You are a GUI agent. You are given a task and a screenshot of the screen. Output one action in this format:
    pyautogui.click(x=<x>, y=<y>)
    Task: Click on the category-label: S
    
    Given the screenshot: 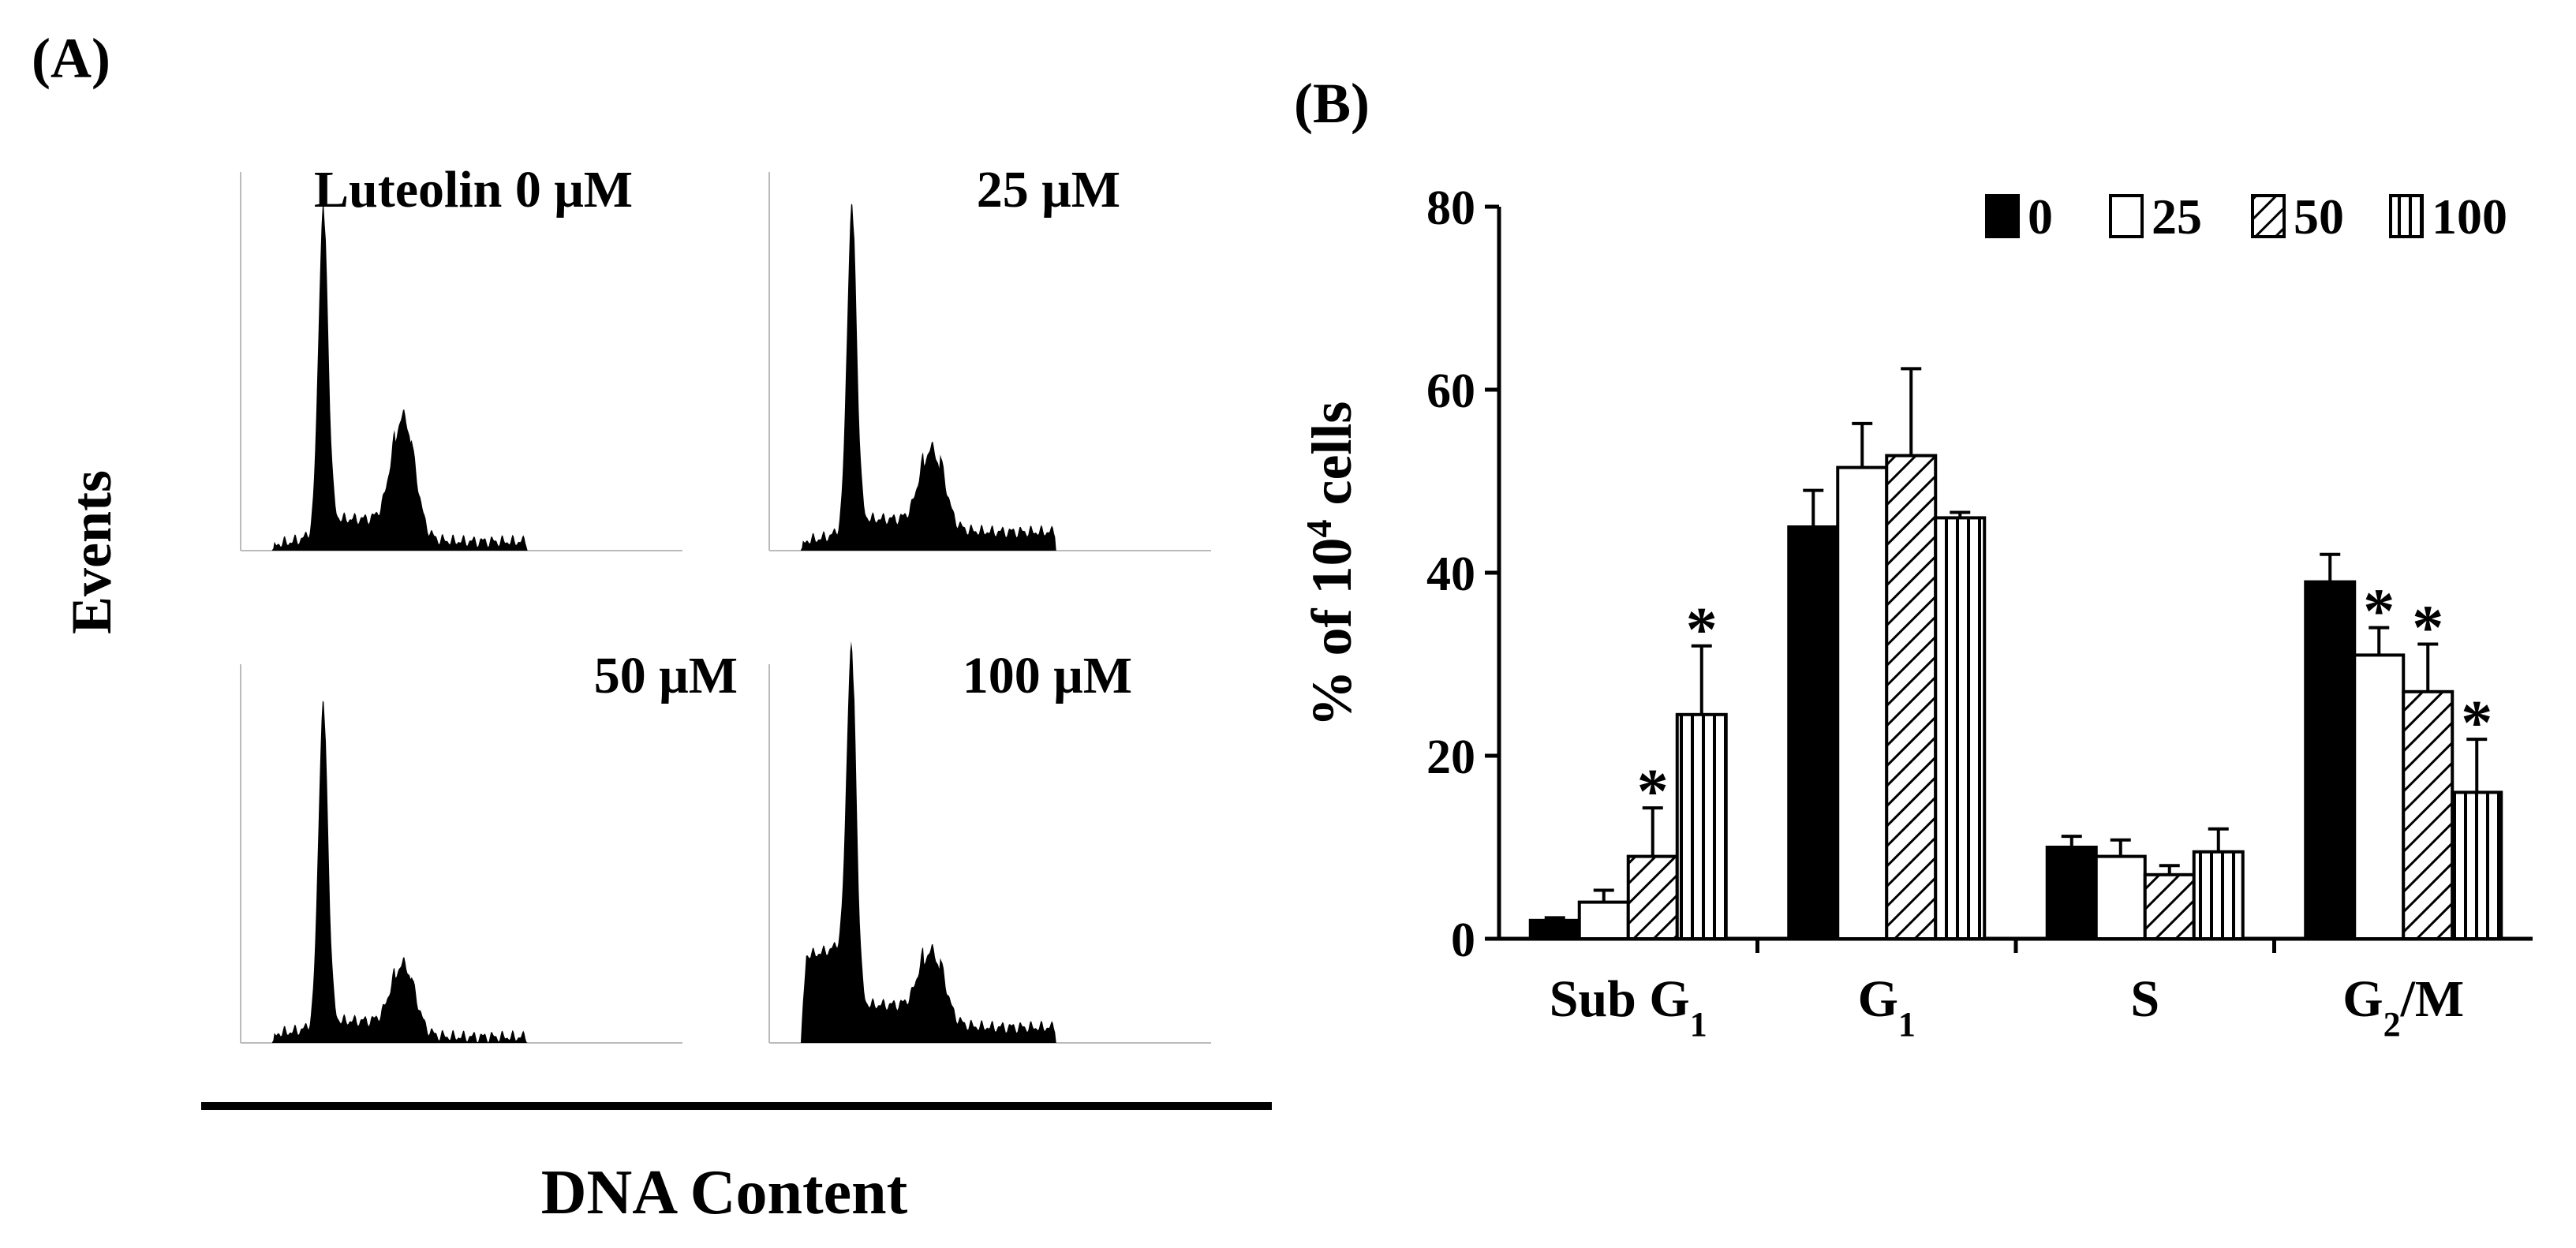 What is the action you would take?
    pyautogui.click(x=2144, y=999)
    